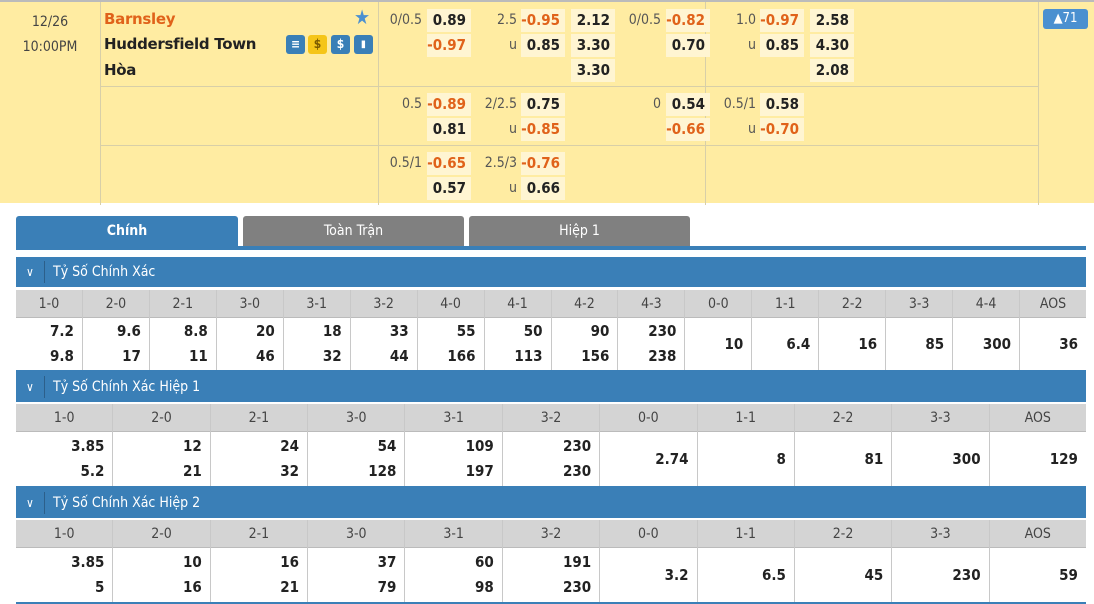 The width and height of the screenshot is (1094, 604). What do you see at coordinates (479, 446) in the screenshot?
I see `odds-value: 109` at bounding box center [479, 446].